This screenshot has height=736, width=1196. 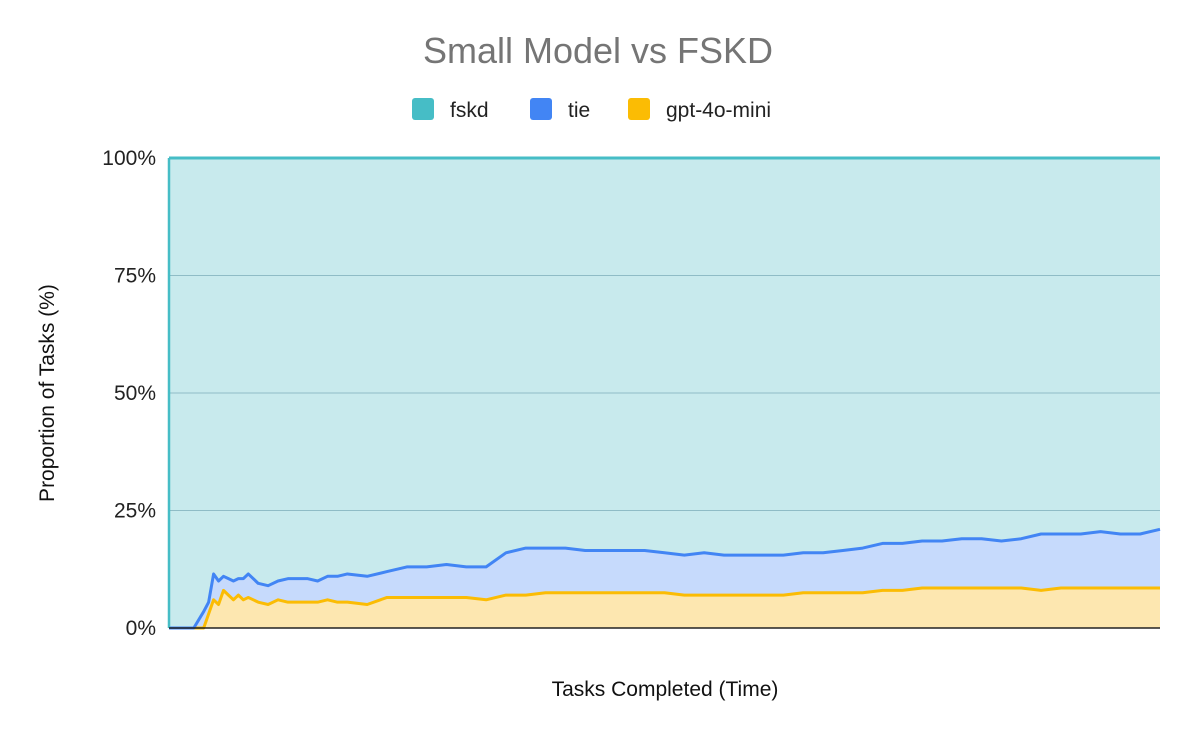 I want to click on line-tie, so click(x=665, y=578).